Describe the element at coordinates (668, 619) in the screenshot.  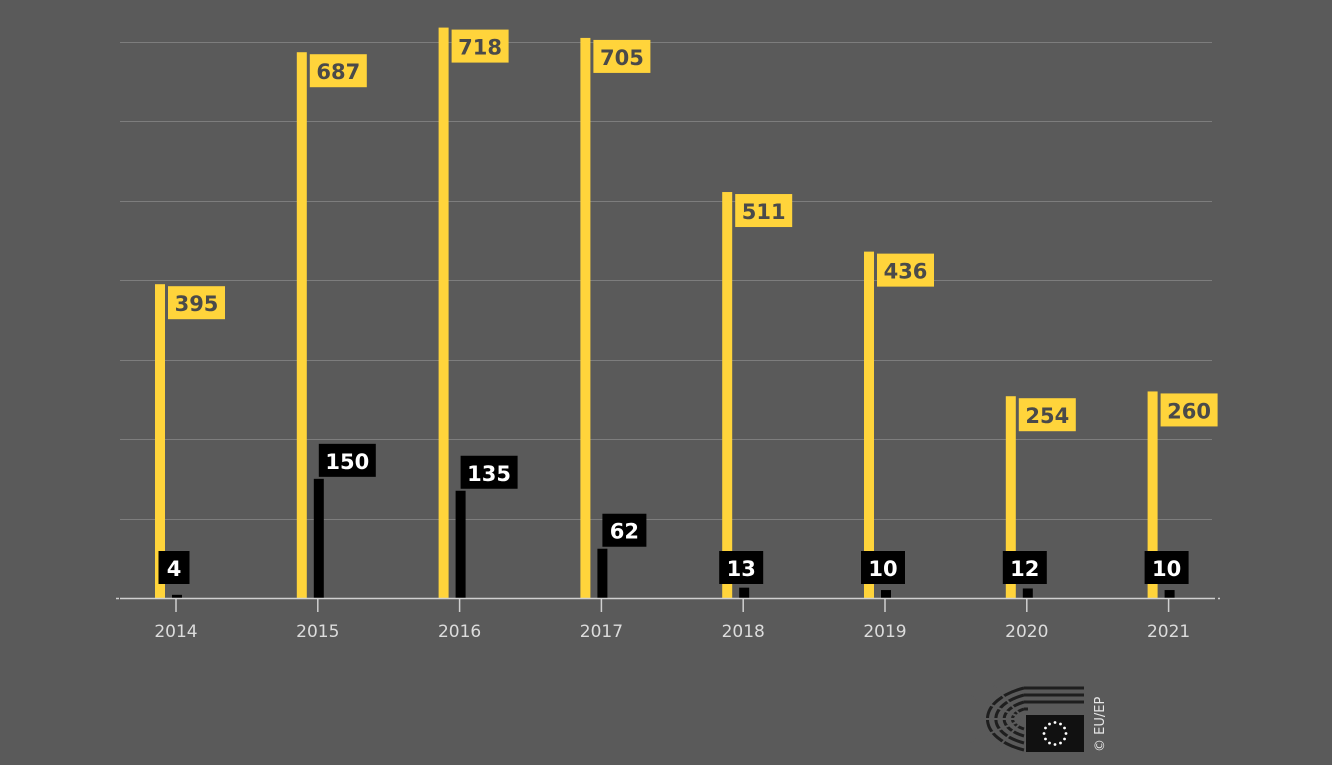
I see `x-axis: 2014 2015 2016 2017 2018 2019 2020 2021` at that location.